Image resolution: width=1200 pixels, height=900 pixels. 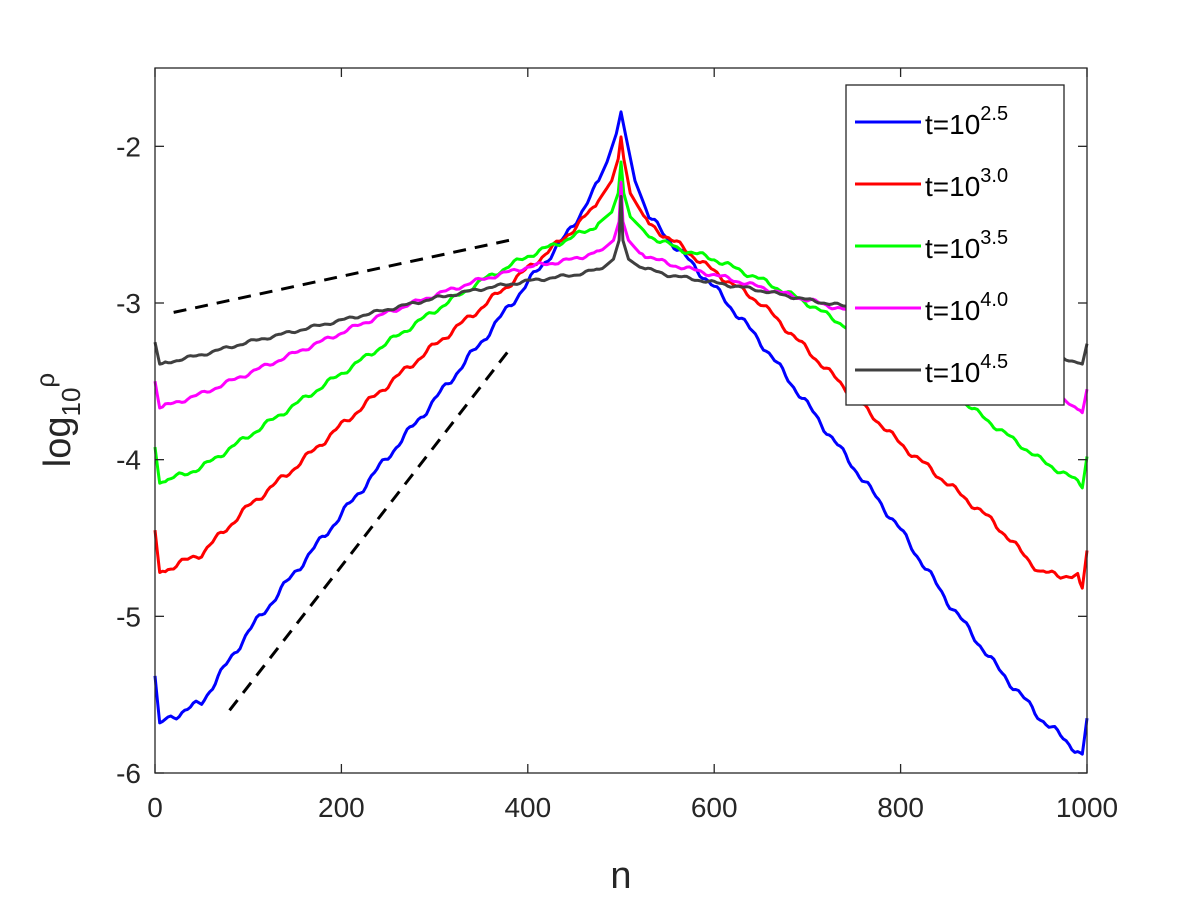 I want to click on reference-lines, so click(x=342, y=475).